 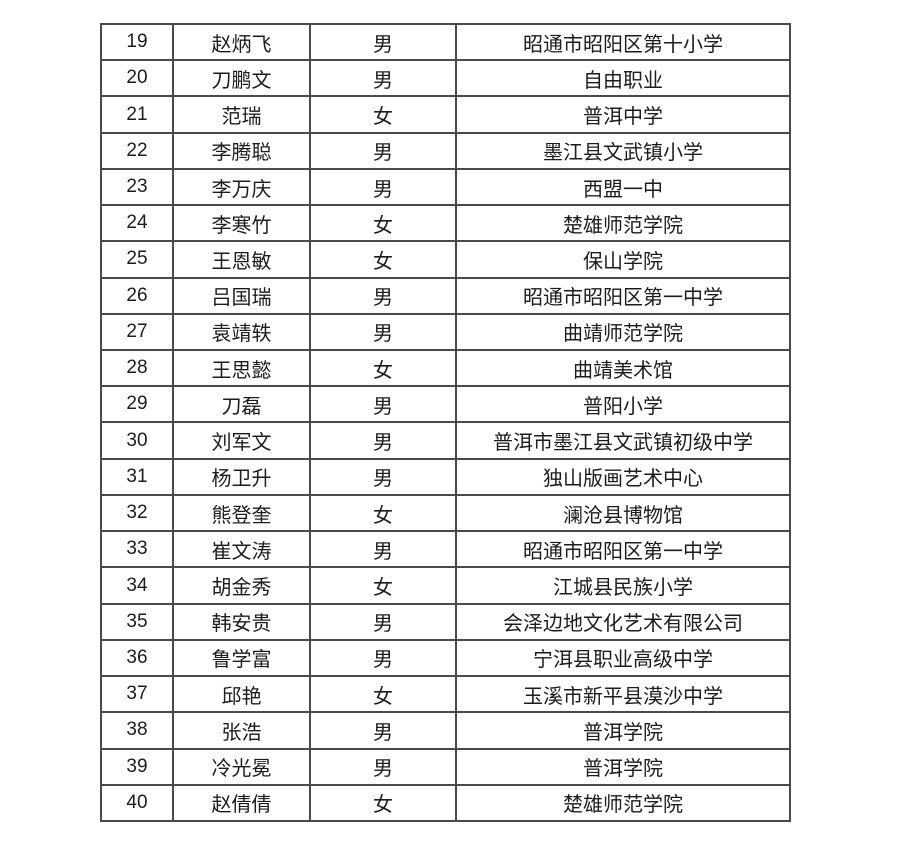 I want to click on table-row: 26 吕国瑞男昭通市昭阳区第一中学, so click(x=446, y=296).